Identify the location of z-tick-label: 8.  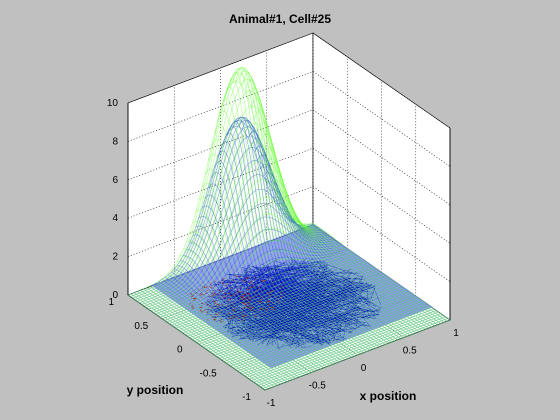
(115, 141).